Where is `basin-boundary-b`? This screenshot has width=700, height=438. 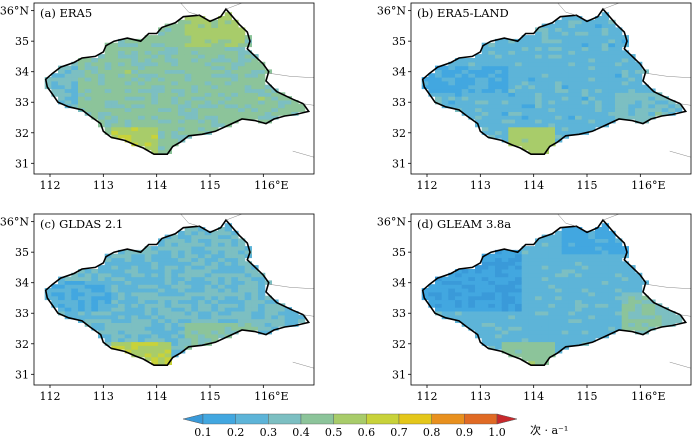 basin-boundary-b is located at coordinates (554, 81).